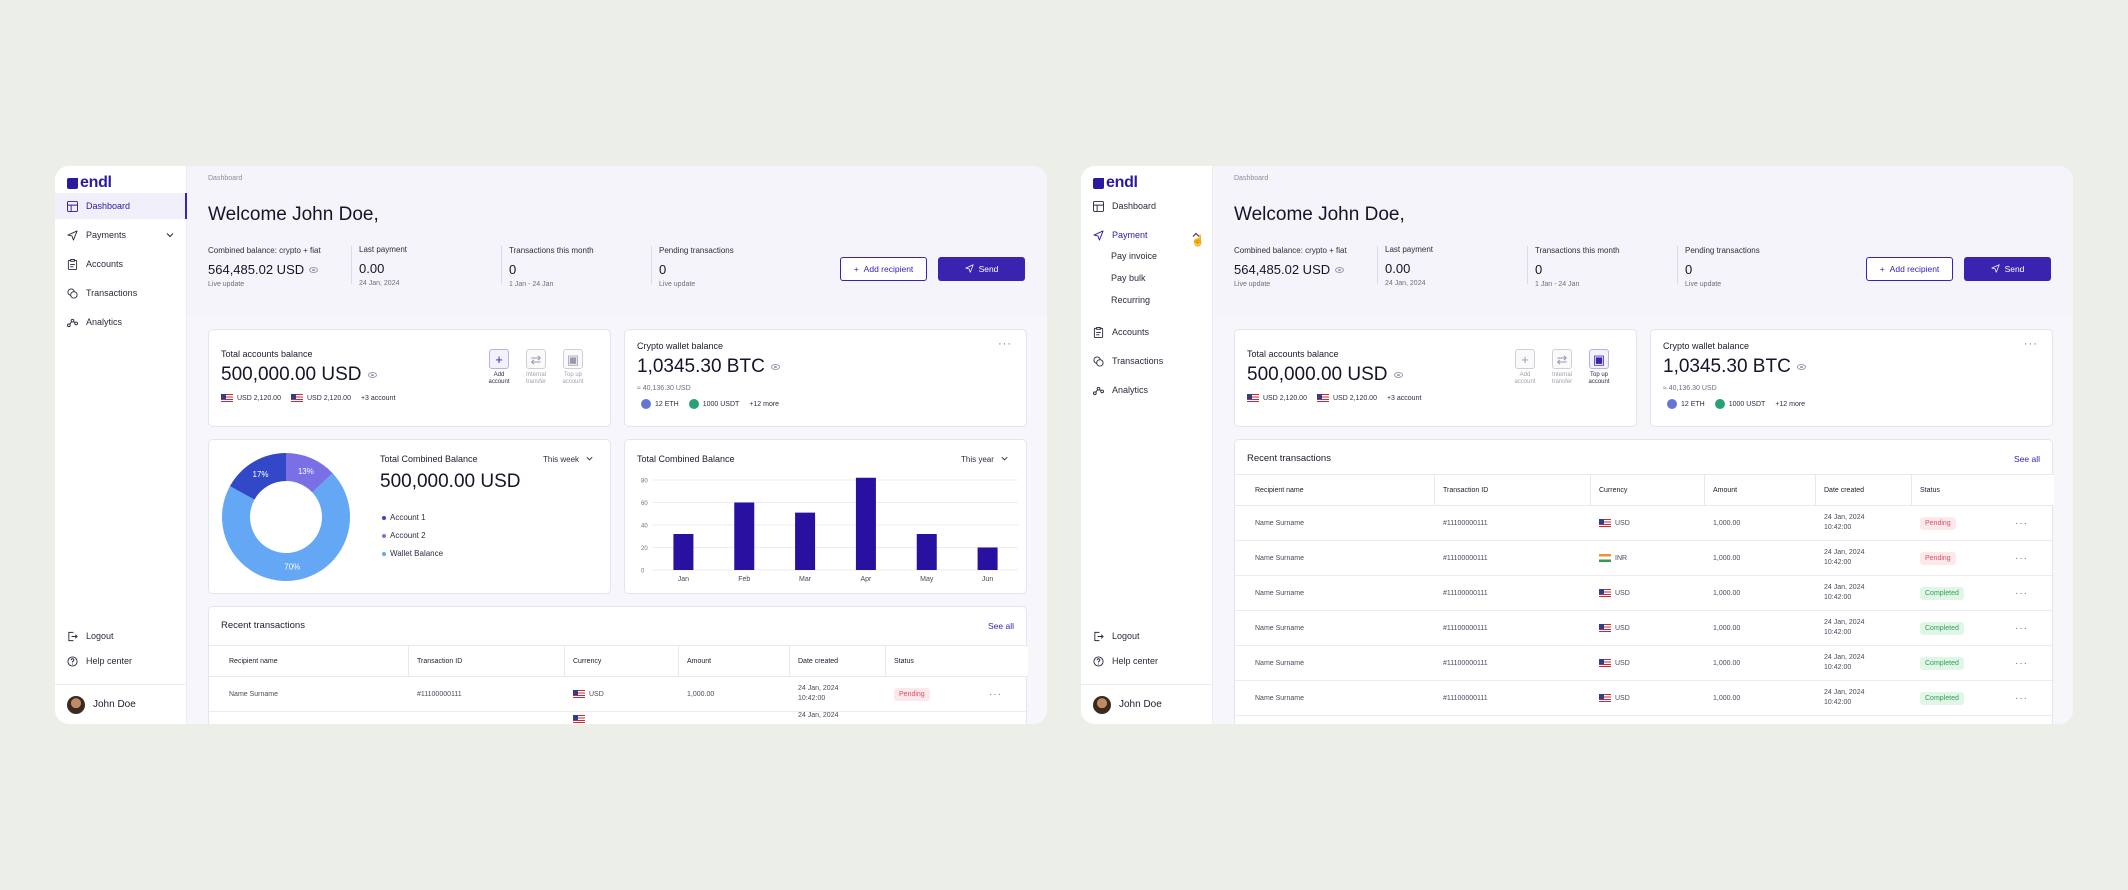 The image size is (2128, 890). I want to click on sidebar-item-payments: Payments, so click(121, 235).